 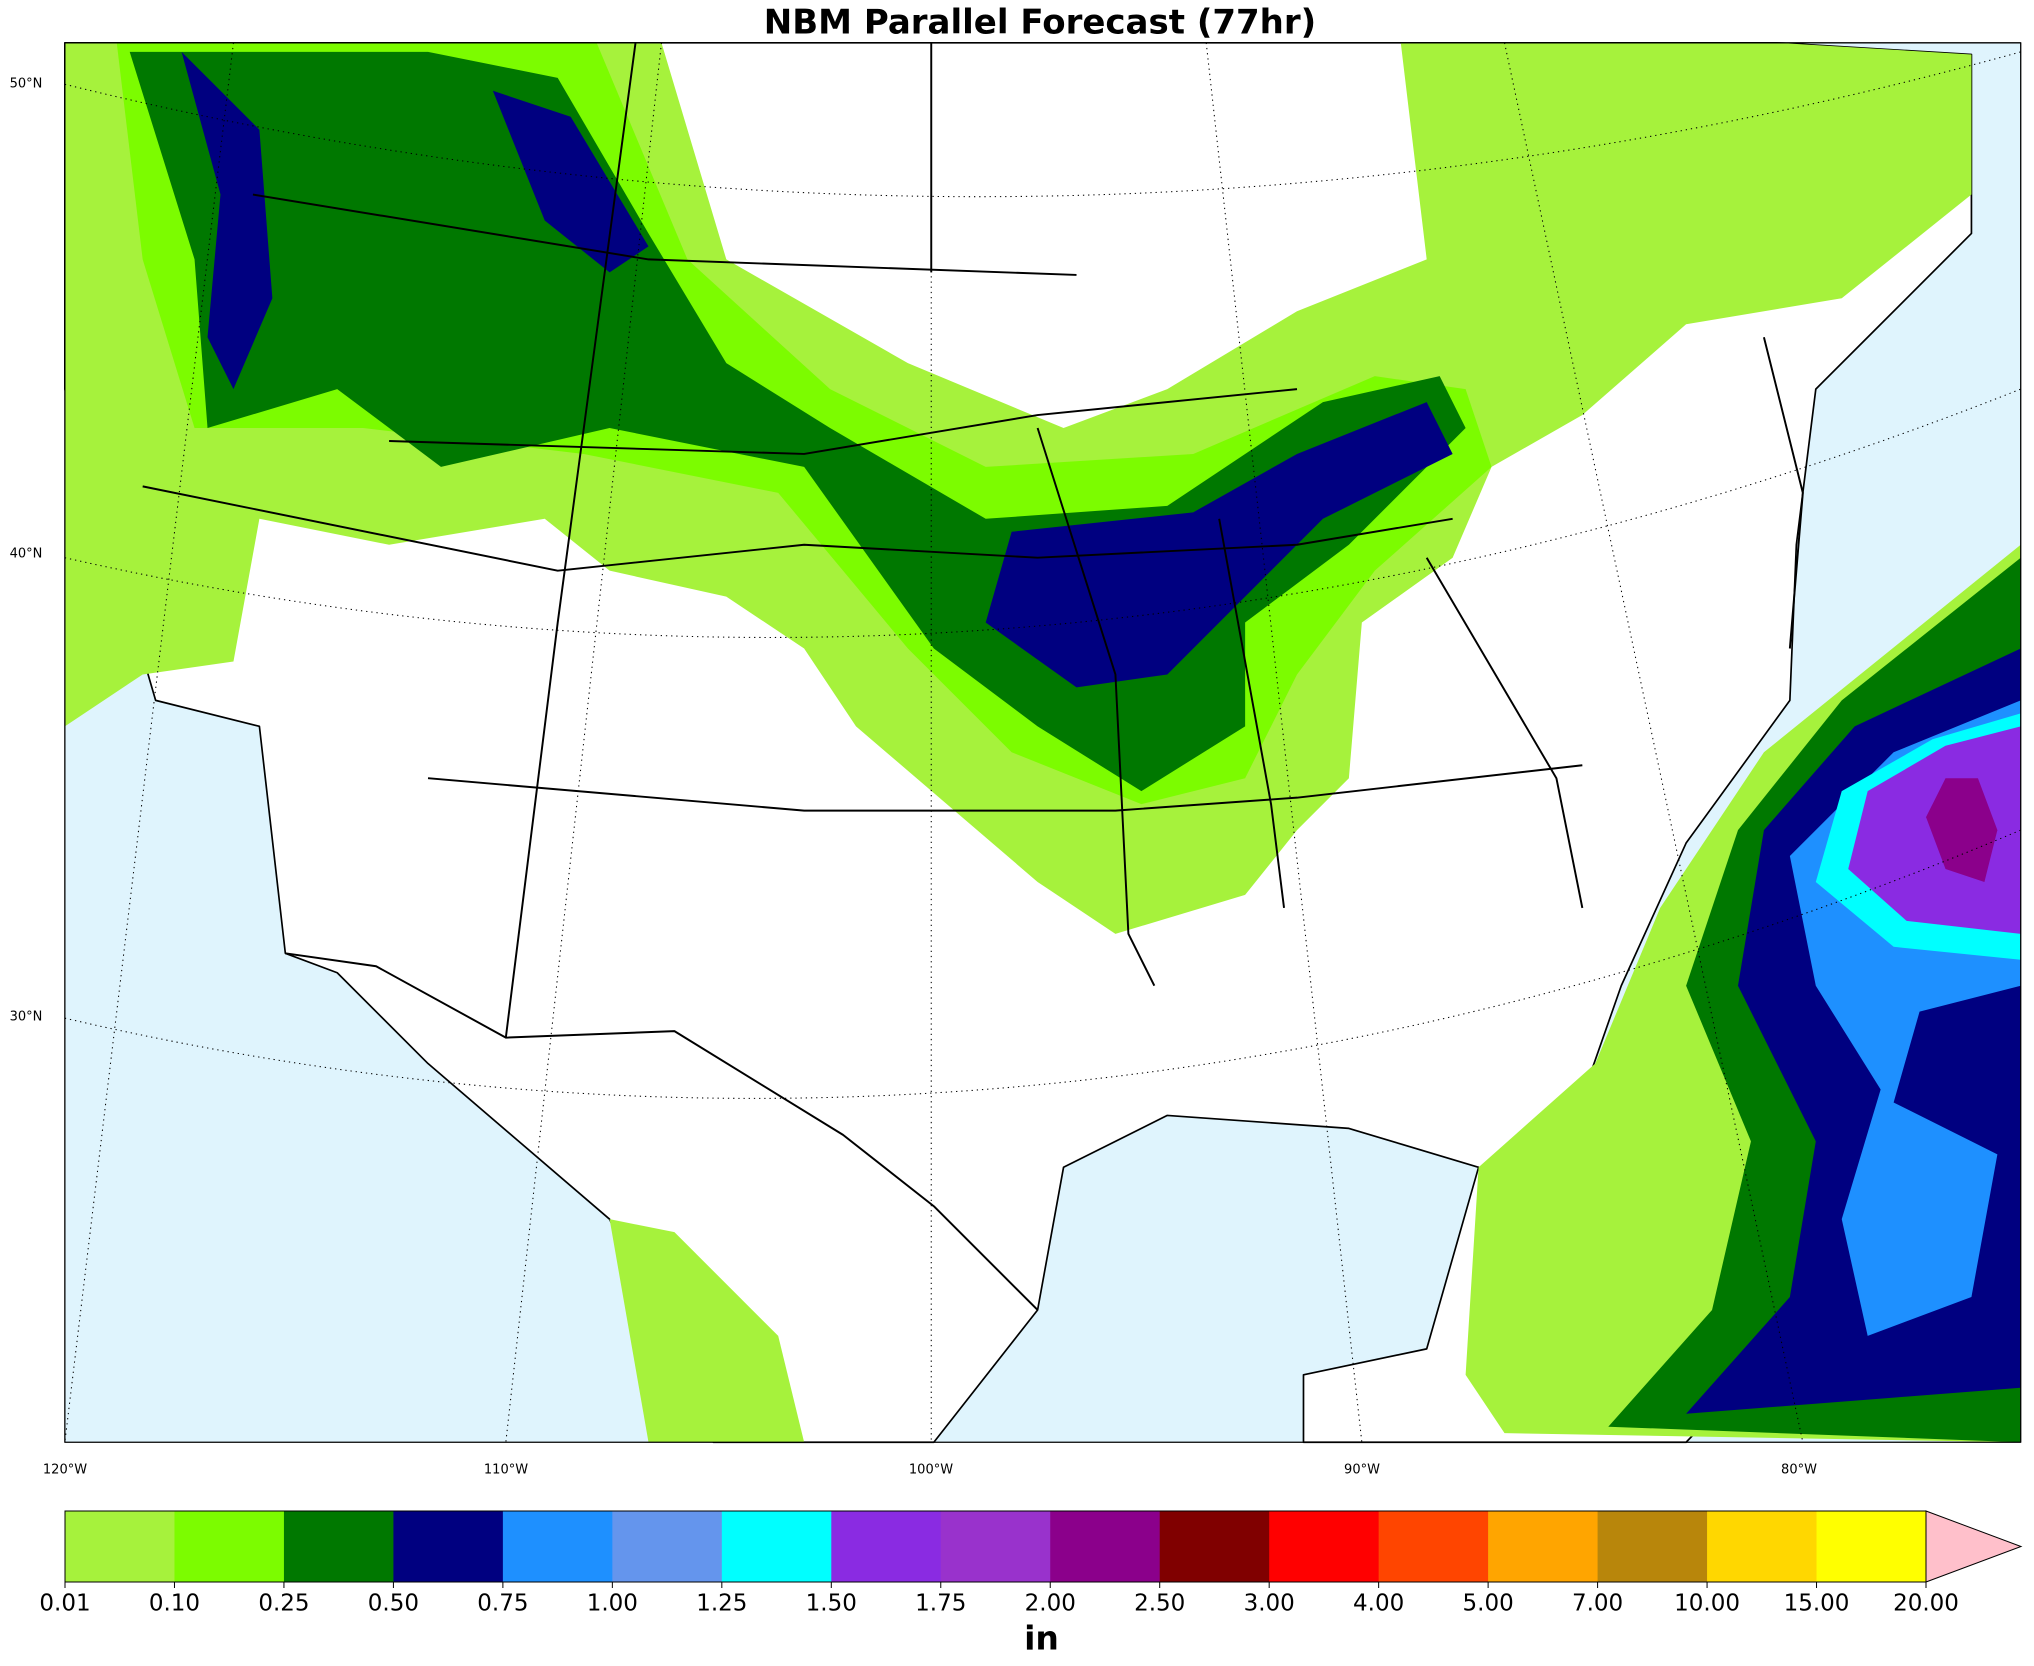 I want to click on lat-label: 50°N, so click(x=26, y=84).